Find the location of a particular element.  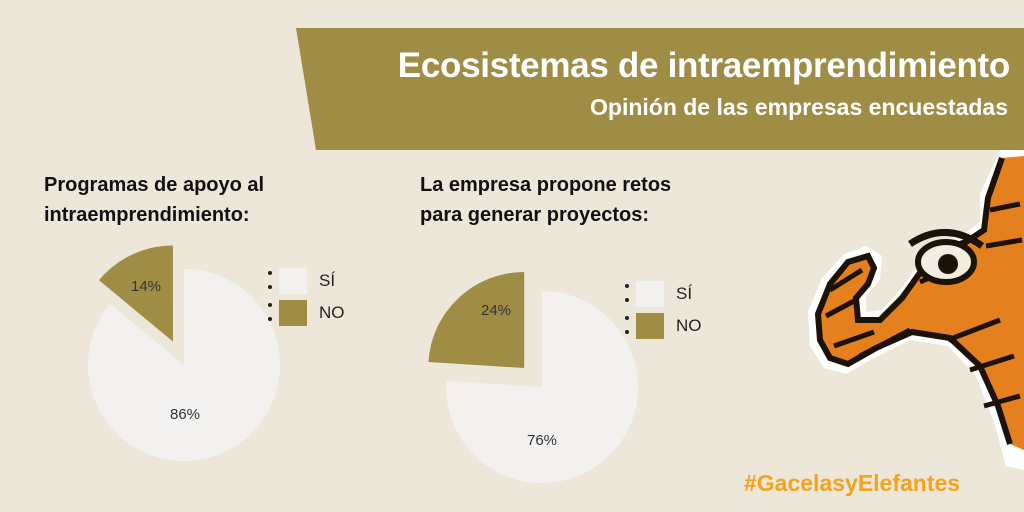

chart2-legend: SÍ NO is located at coordinates (662, 310).